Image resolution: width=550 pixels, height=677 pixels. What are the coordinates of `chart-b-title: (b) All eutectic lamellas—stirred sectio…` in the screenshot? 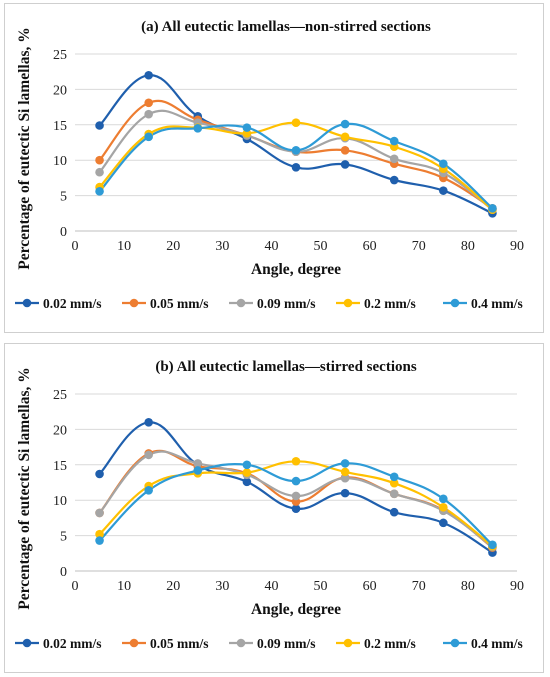 It's located at (285, 367).